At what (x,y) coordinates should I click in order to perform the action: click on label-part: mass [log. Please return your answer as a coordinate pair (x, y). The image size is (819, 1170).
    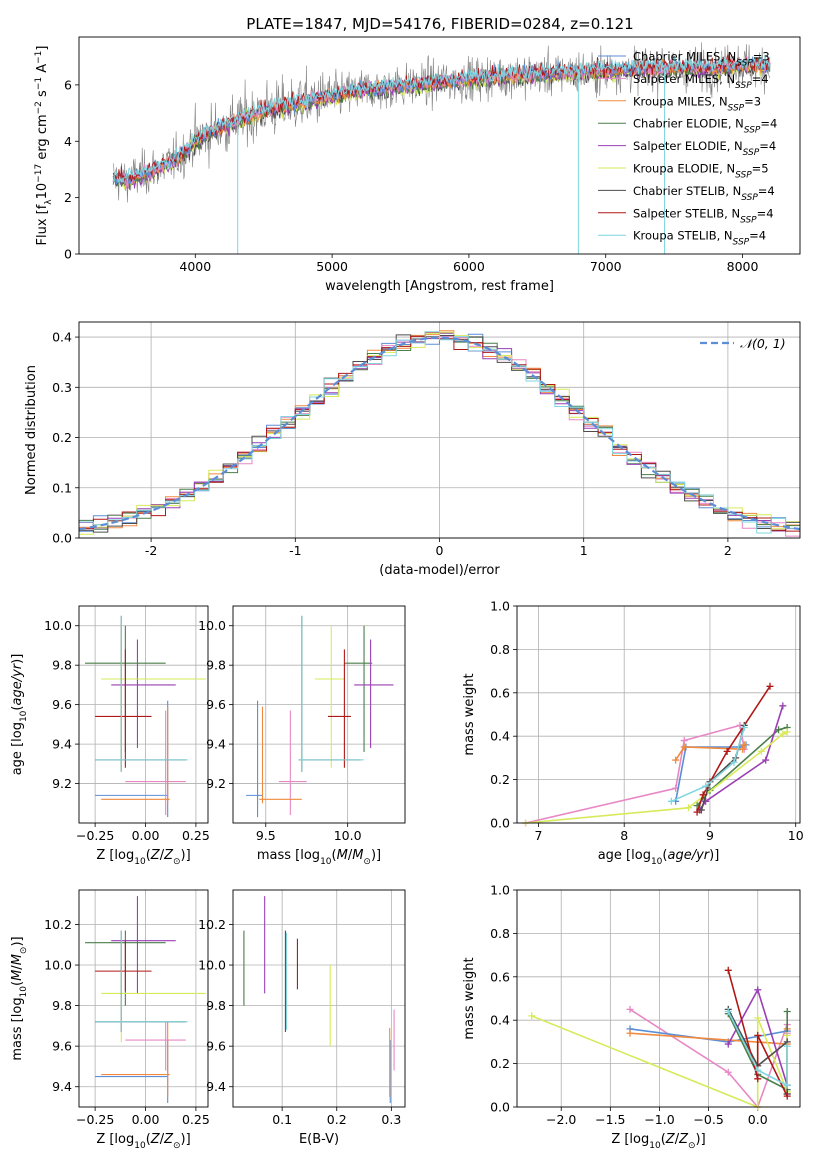
    Looking at the image, I should click on (17, 1028).